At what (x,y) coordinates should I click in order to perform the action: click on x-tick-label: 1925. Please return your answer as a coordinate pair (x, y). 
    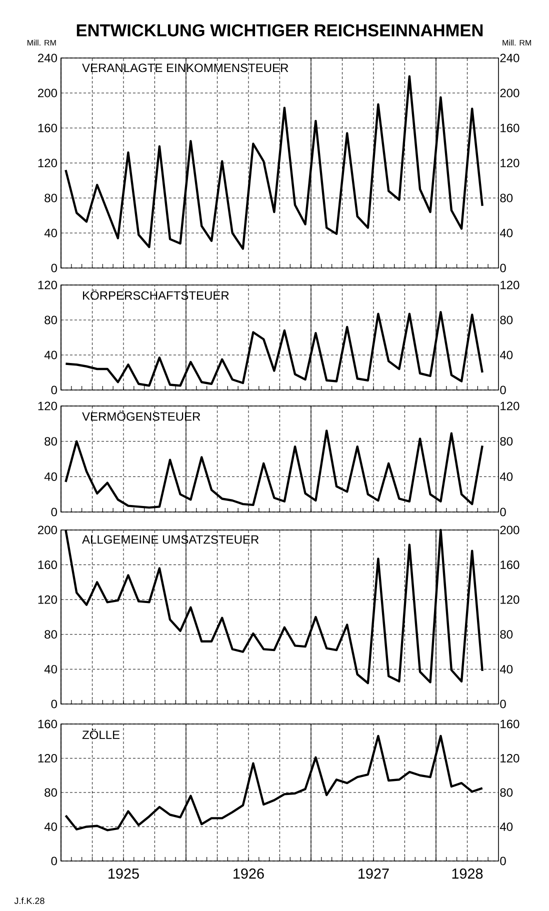
    Looking at the image, I should click on (123, 873).